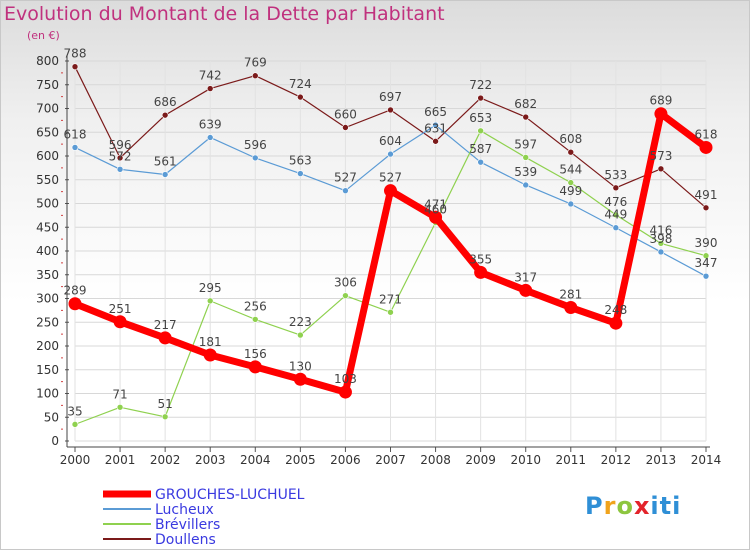 The height and width of the screenshot is (550, 750). Describe the element at coordinates (435, 210) in the screenshot. I see `data-label: 460` at that location.